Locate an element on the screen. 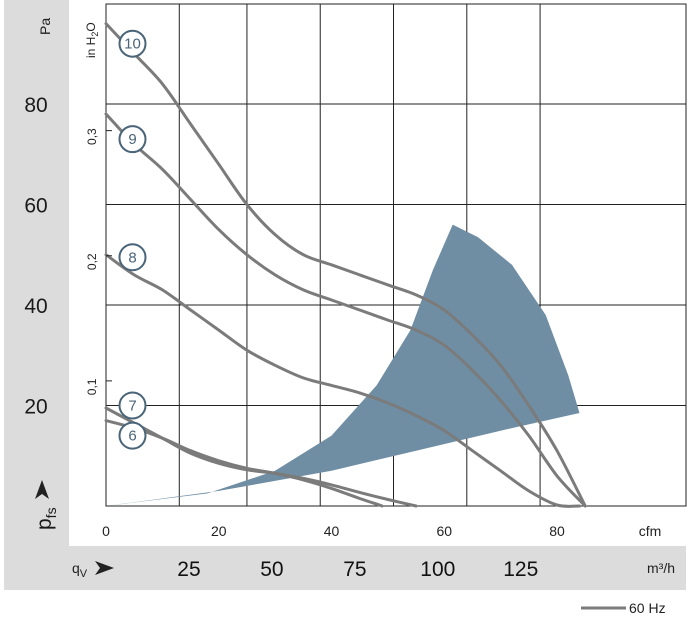 The image size is (691, 625). curve-labels: 10 9 8 7 6 is located at coordinates (132, 239).